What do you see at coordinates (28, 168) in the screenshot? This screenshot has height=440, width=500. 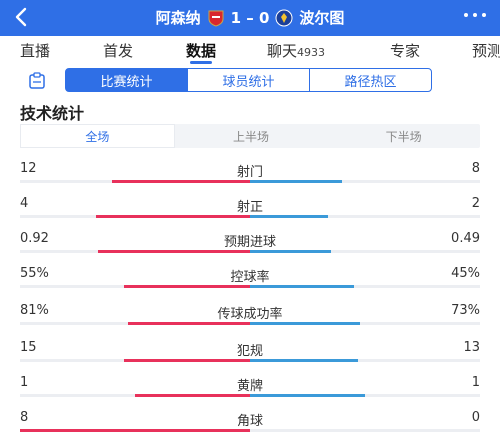 I see `home-value: 12` at bounding box center [28, 168].